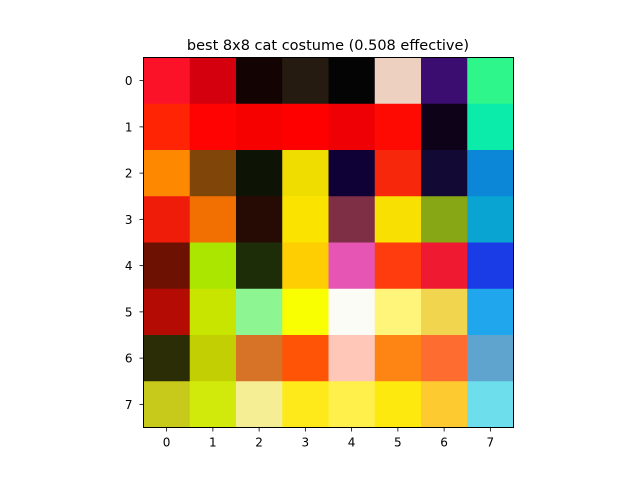  What do you see at coordinates (129, 174) in the screenshot?
I see `y-tick-label: 2` at bounding box center [129, 174].